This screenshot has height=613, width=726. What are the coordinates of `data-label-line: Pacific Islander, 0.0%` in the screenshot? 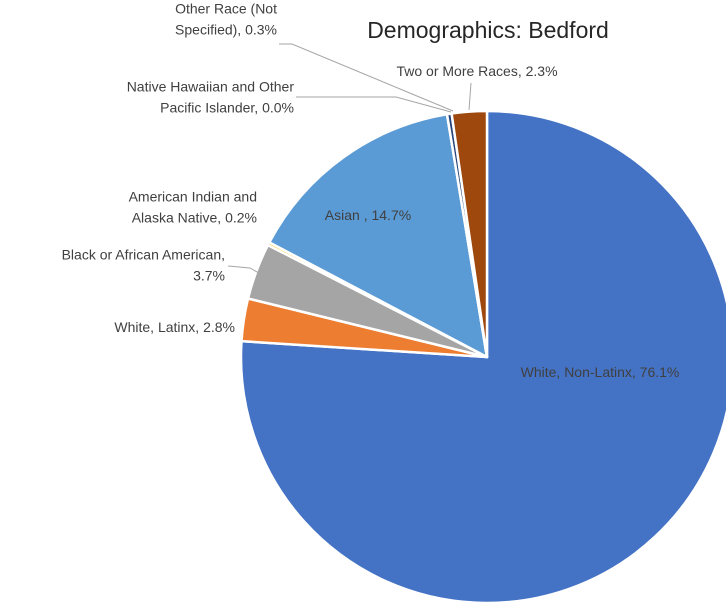 It's located at (227, 107).